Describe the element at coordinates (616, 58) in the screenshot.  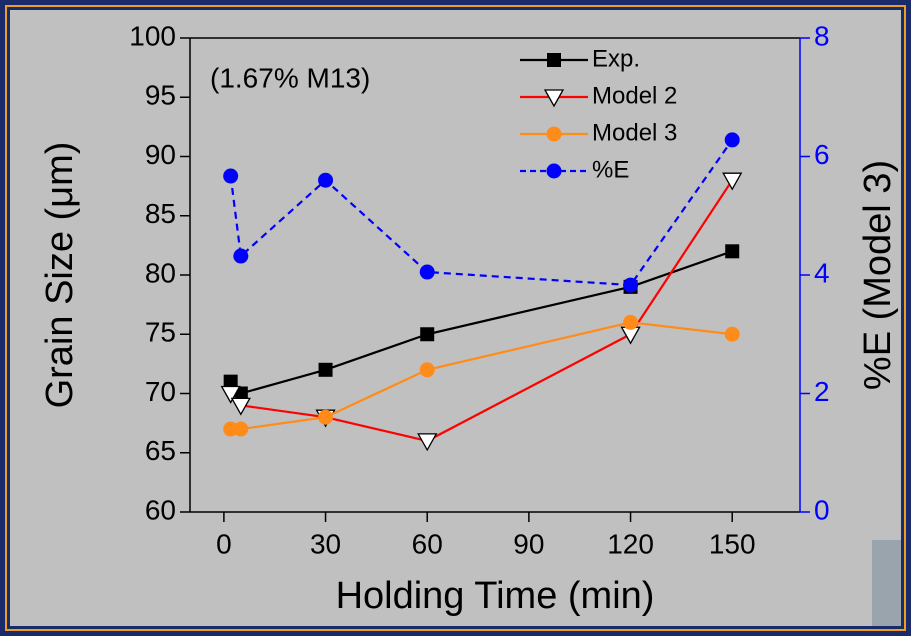
I see `legend-label: Exp.` at that location.